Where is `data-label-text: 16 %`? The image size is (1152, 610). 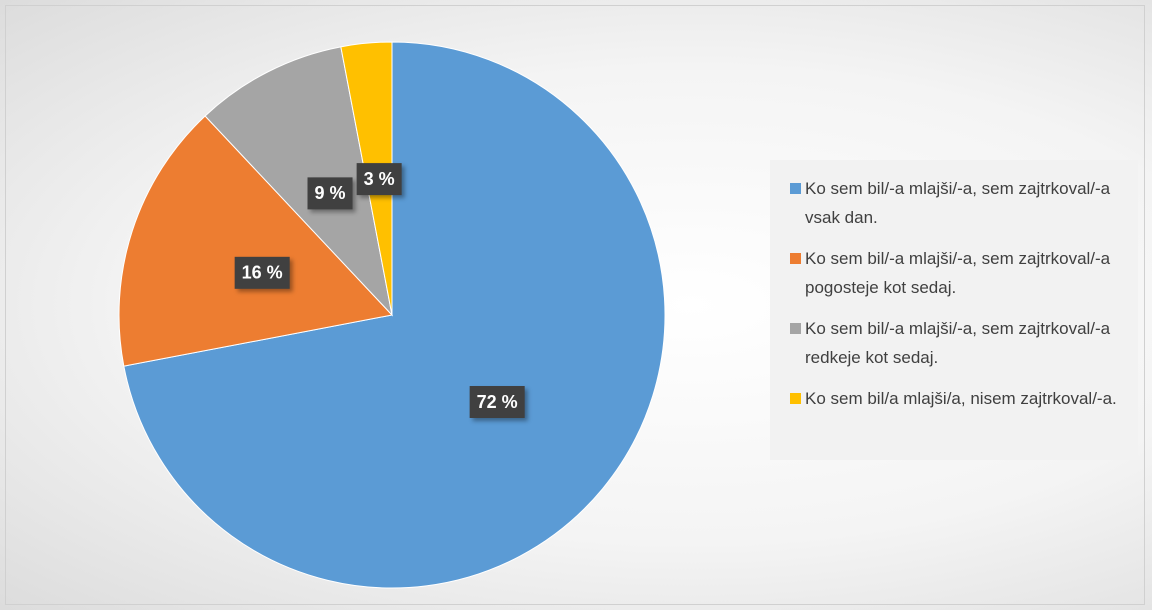
data-label-text: 16 % is located at coordinates (262, 273).